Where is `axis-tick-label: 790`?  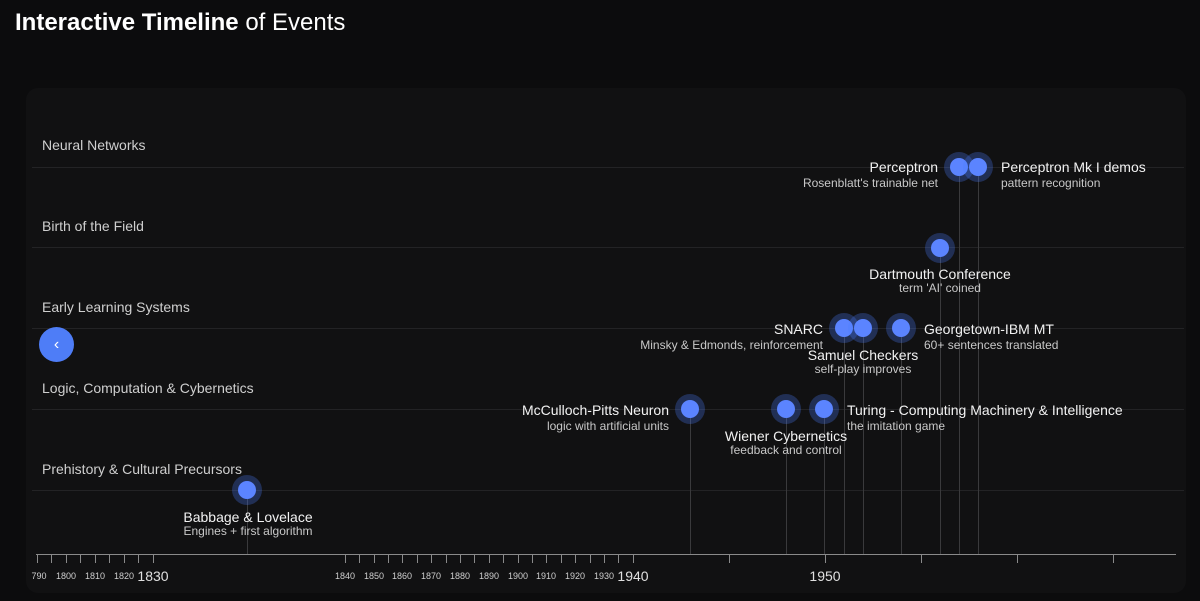
axis-tick-label: 790 is located at coordinates (39, 576).